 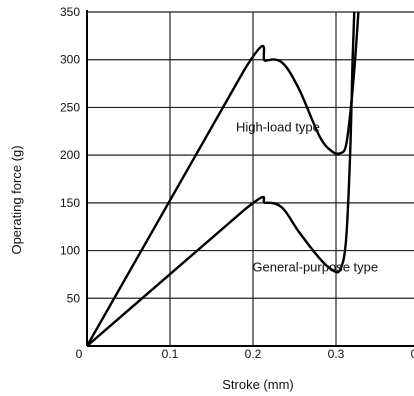 I want to click on x-tick-labels: 0 0.1 0.2 0.3 0.4, so click(x=245, y=354).